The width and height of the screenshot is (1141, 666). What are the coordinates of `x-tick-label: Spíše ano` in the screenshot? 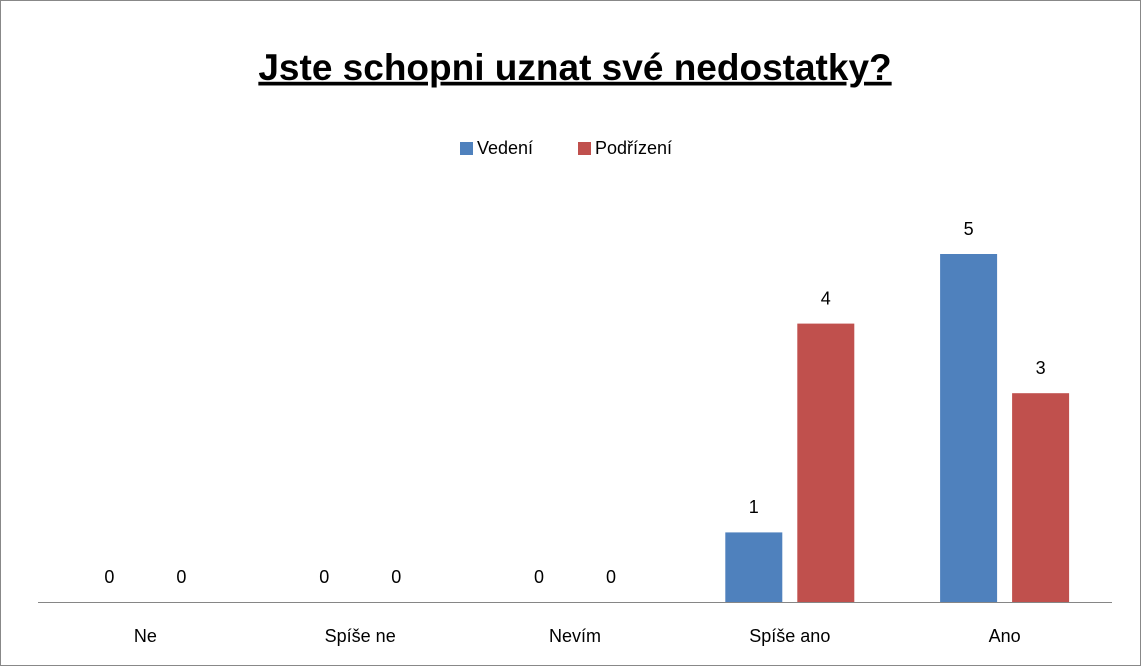 It's located at (789, 636).